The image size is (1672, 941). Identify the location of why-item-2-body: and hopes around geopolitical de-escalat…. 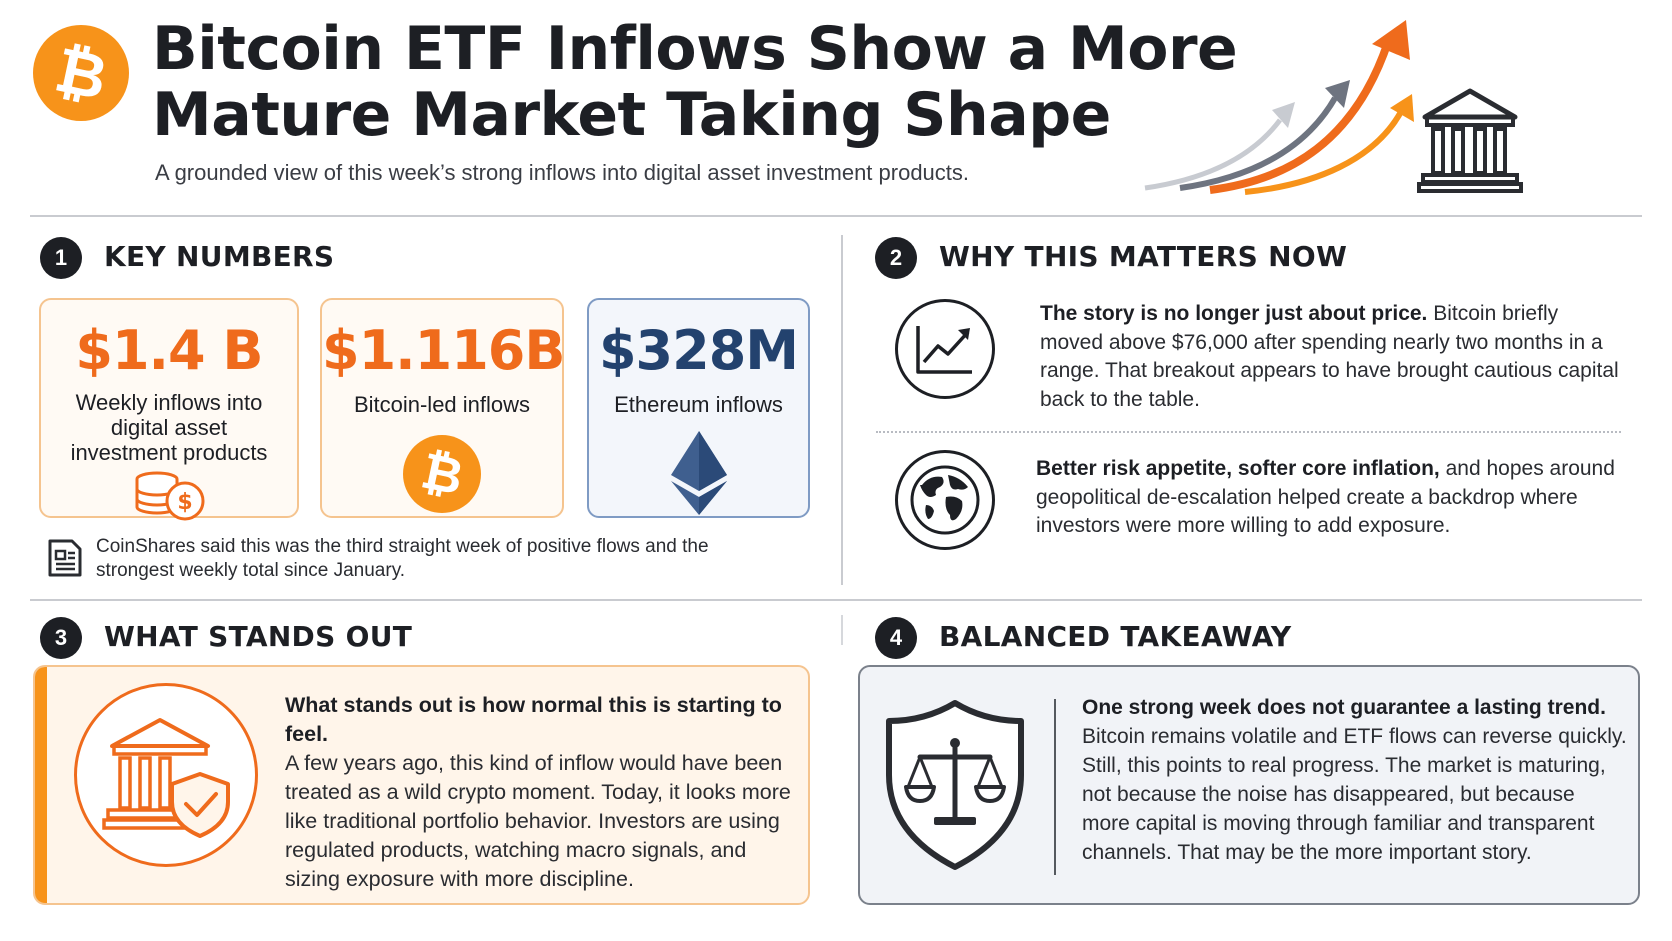
(1325, 497).